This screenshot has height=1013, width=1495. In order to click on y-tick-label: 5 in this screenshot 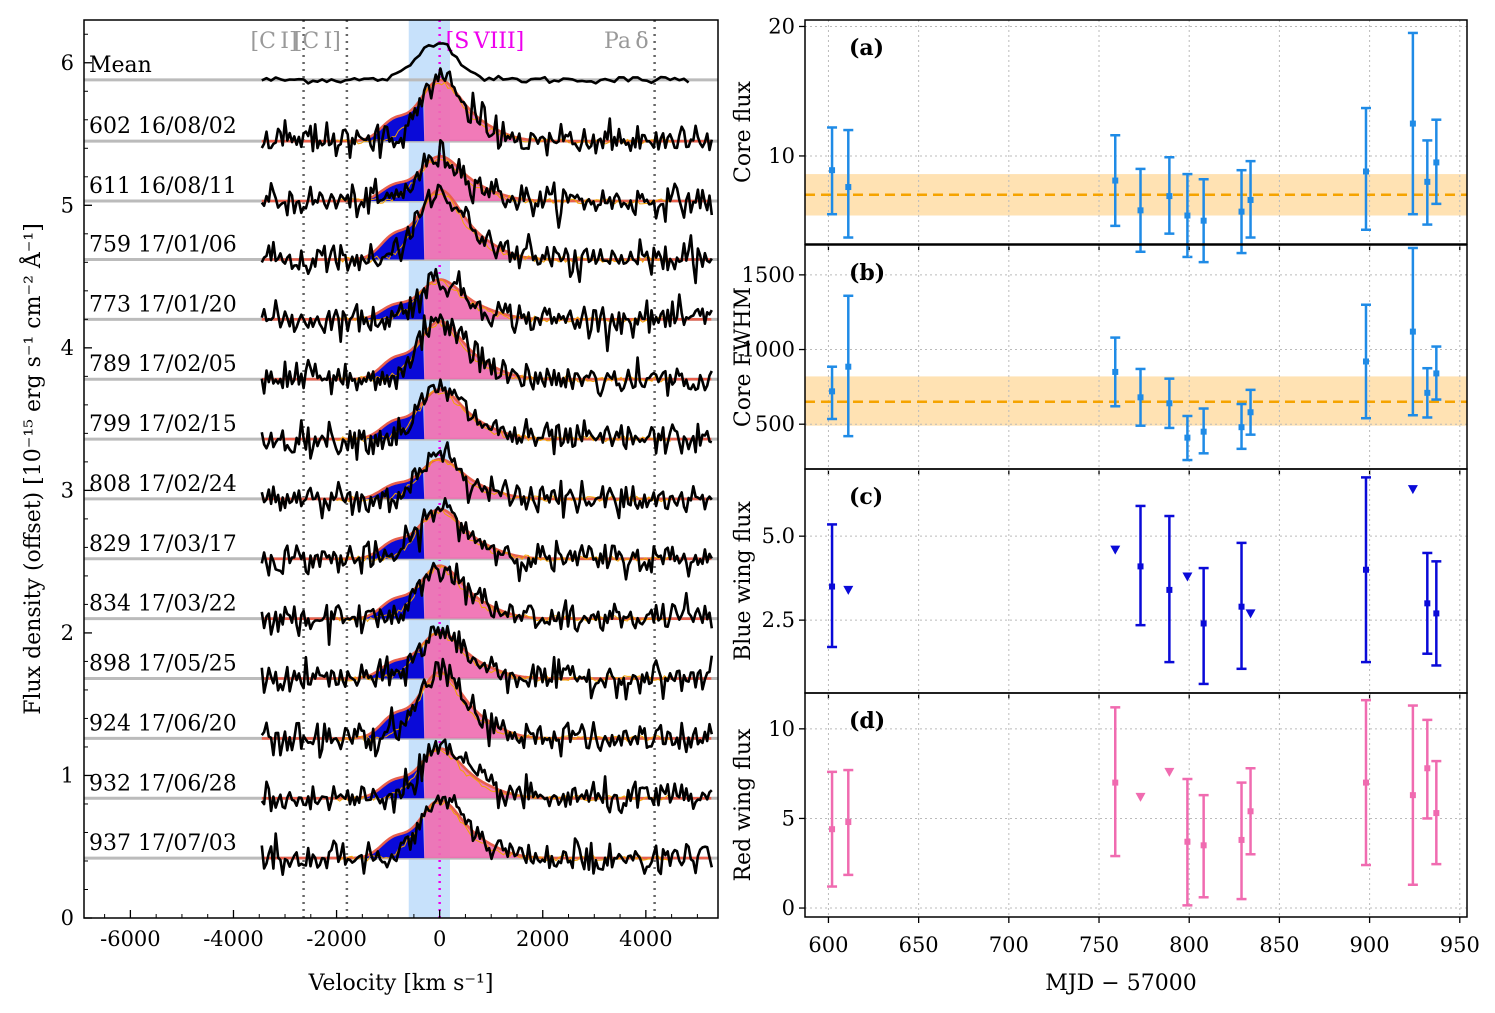, I will do `click(788, 818)`.